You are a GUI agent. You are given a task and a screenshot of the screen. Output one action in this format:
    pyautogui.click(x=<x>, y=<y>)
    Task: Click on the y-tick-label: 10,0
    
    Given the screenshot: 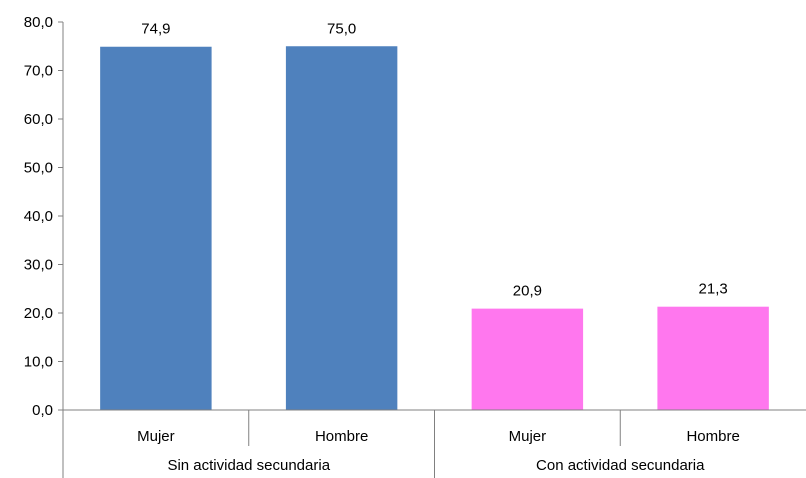 What is the action you would take?
    pyautogui.click(x=38, y=362)
    